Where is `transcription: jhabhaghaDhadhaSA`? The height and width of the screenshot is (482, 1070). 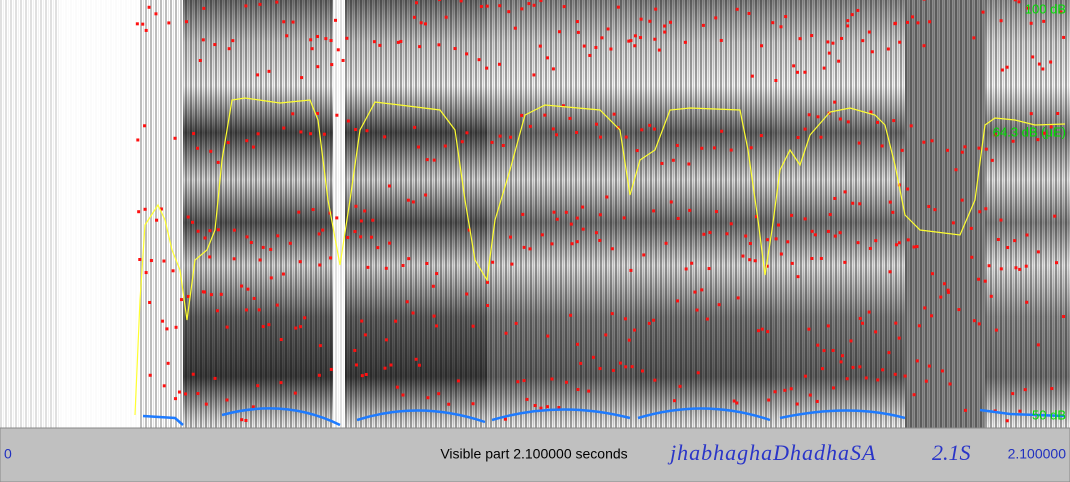
transcription: jhabhaghaDhadhaSA is located at coordinates (771, 452).